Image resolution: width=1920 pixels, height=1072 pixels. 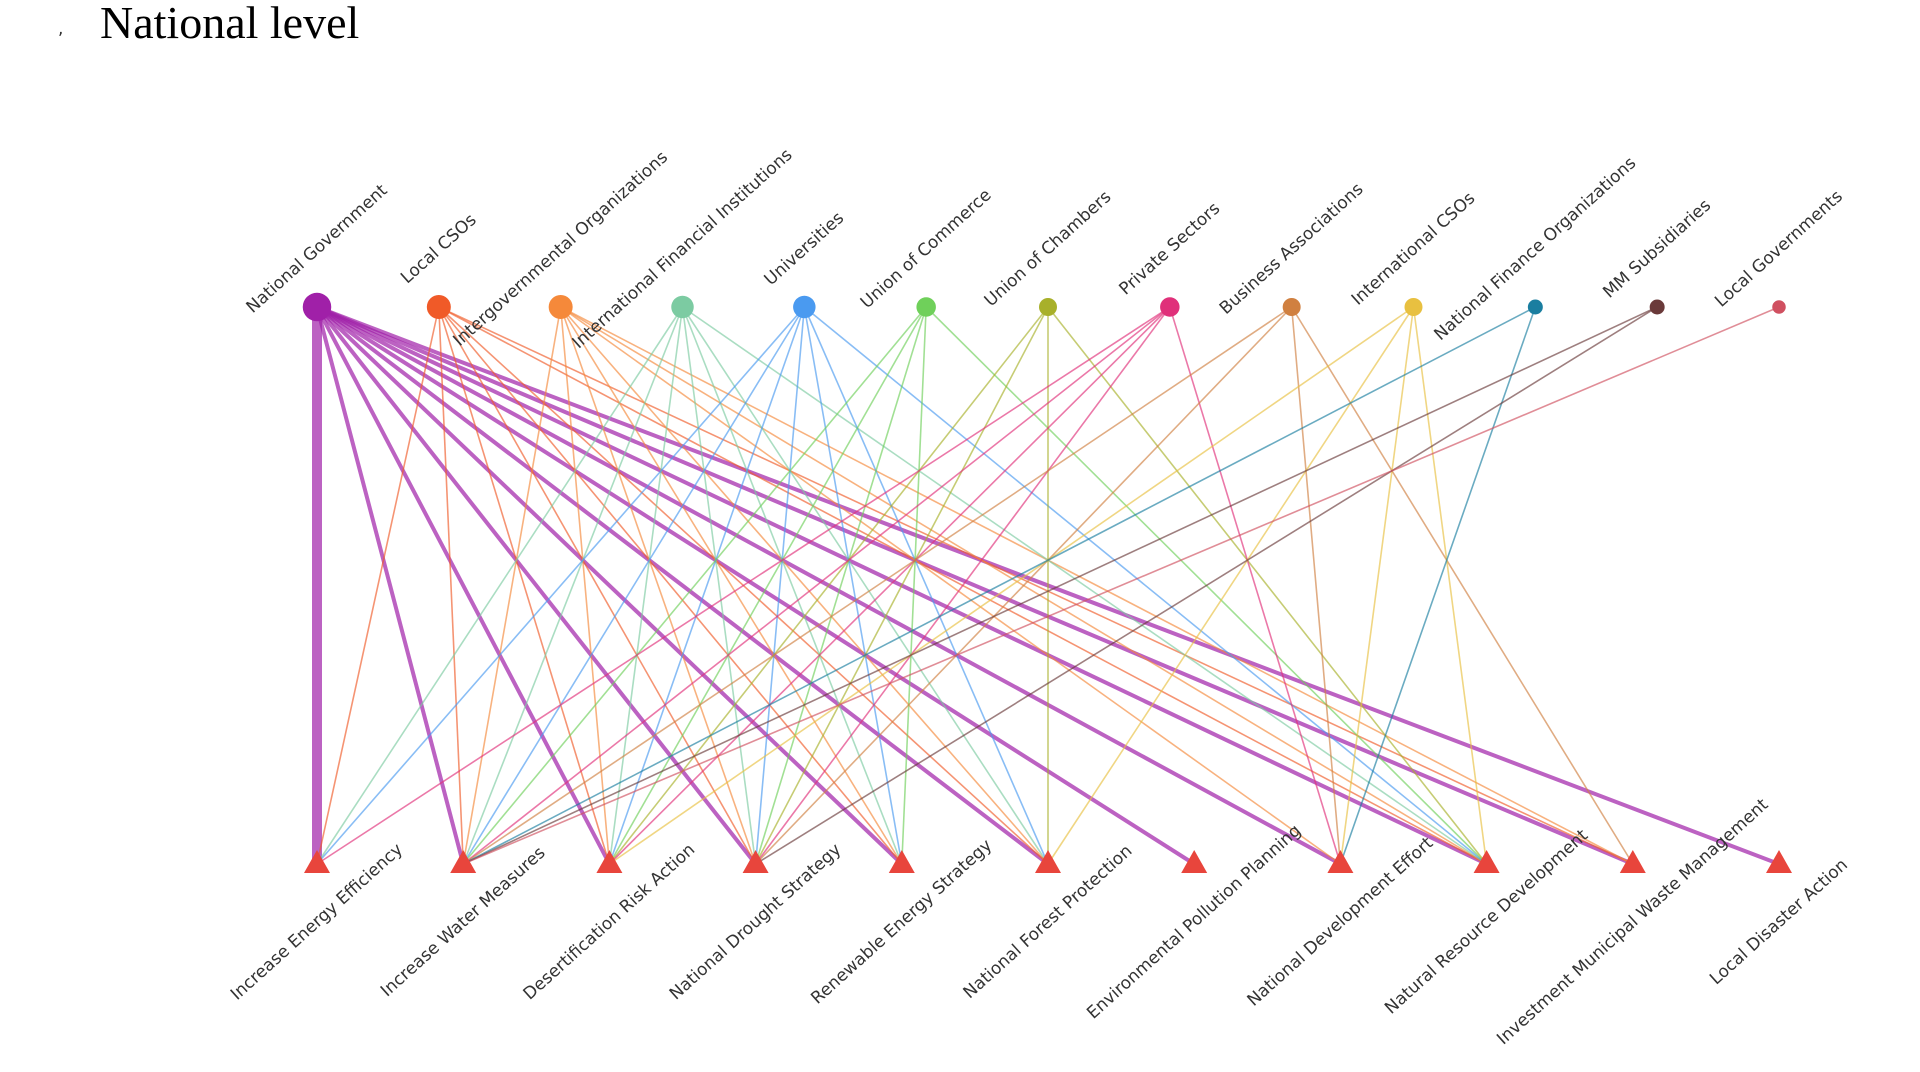 I want to click on actor-label: International CSOs, so click(x=1414, y=248).